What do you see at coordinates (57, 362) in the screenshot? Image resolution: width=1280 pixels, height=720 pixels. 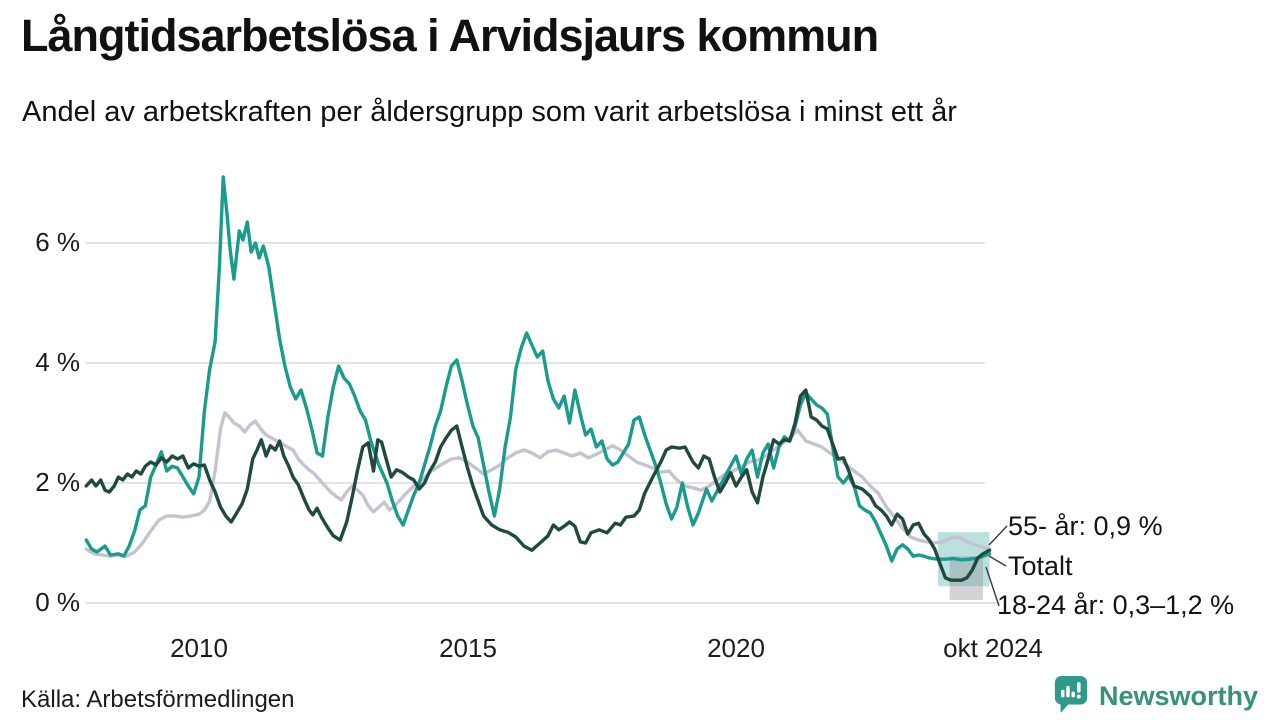 I see `y-axis-tick-4: 4 %` at bounding box center [57, 362].